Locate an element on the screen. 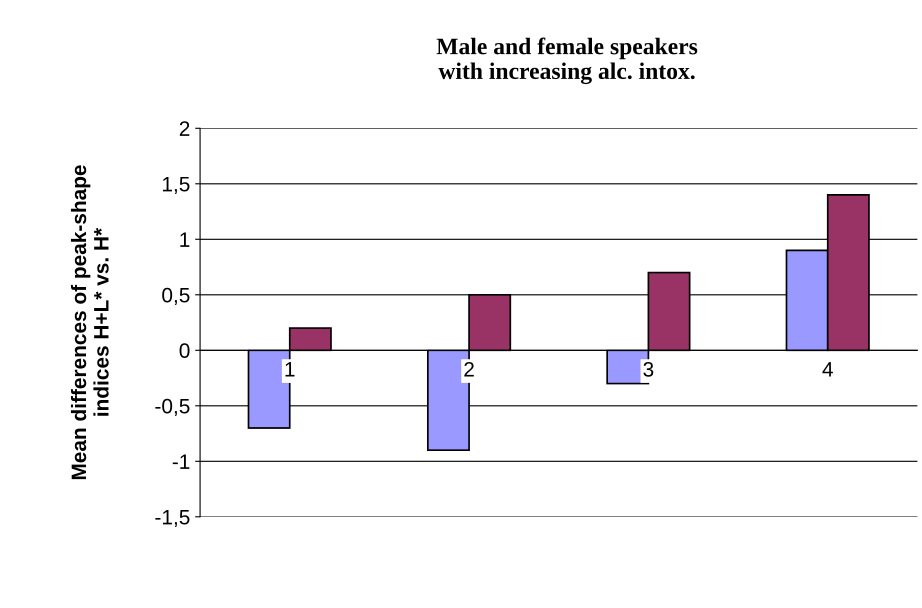 The width and height of the screenshot is (922, 608). y-axis-title: Mean differences of peak-shape indices H+L* vs. H* is located at coordinates (89, 322).